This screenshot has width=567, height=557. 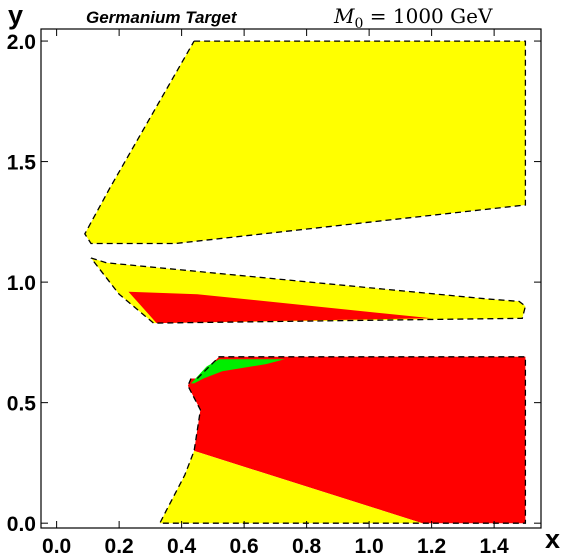 I want to click on y-tick-label-2: 1.0, so click(x=21, y=283).